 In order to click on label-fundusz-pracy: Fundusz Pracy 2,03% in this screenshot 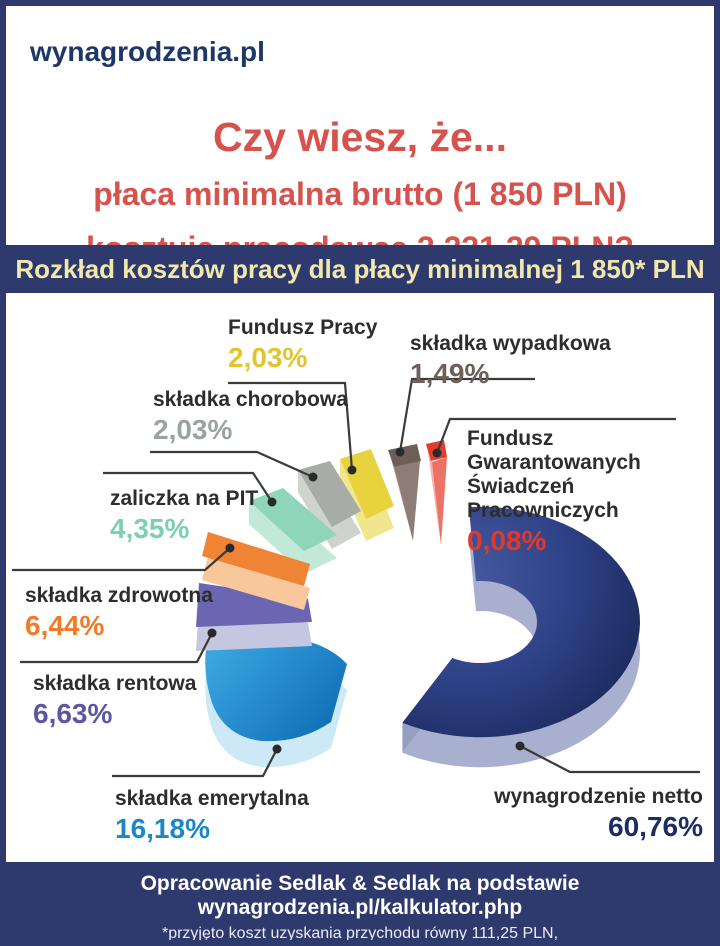, I will do `click(302, 344)`.